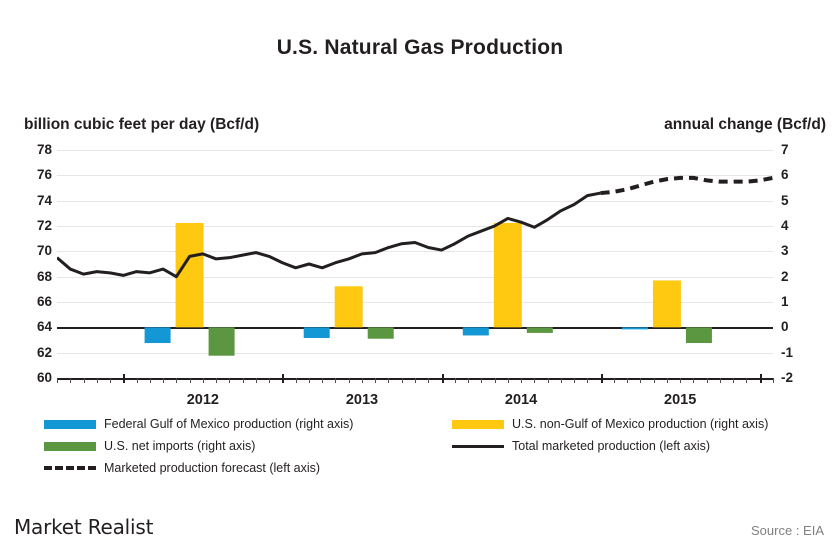 Image resolution: width=840 pixels, height=551 pixels. I want to click on brand-name: Market Realist, so click(84, 527).